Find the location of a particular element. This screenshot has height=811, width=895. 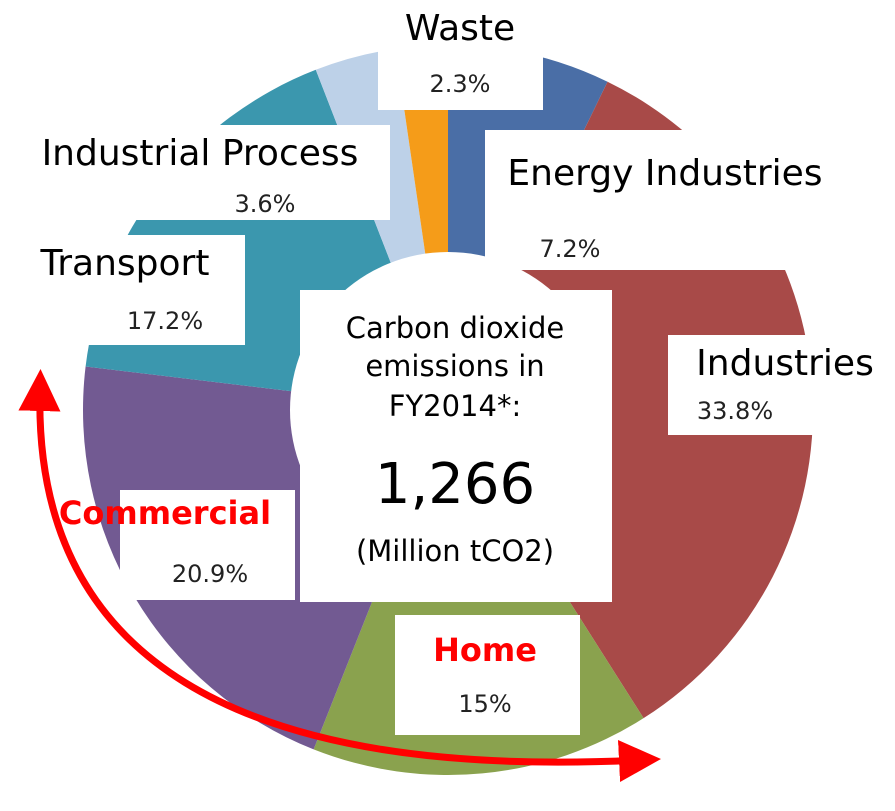

value-label: 15% is located at coordinates (484, 704).